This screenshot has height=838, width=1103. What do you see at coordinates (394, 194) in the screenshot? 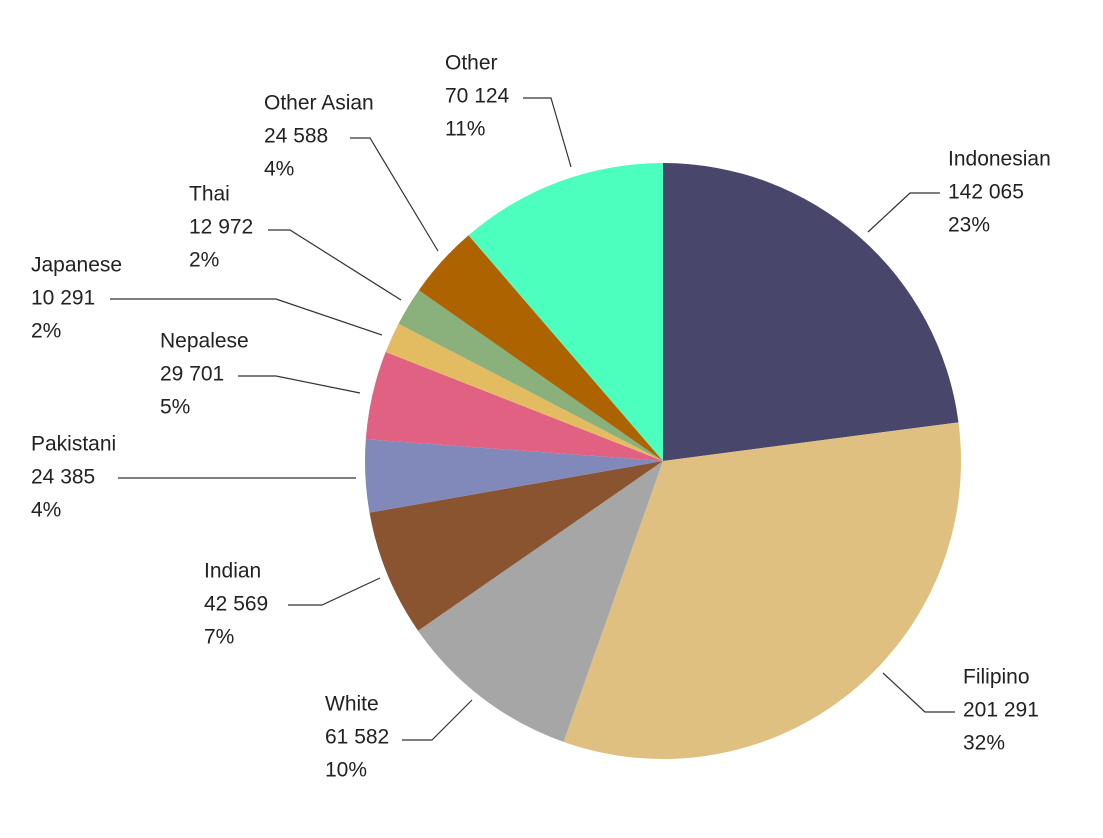
I see `leader-line-other-asian` at bounding box center [394, 194].